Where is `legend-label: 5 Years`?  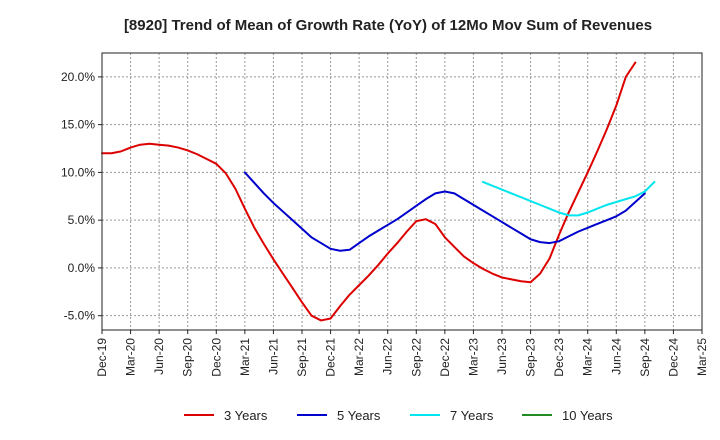 legend-label: 5 Years is located at coordinates (359, 415).